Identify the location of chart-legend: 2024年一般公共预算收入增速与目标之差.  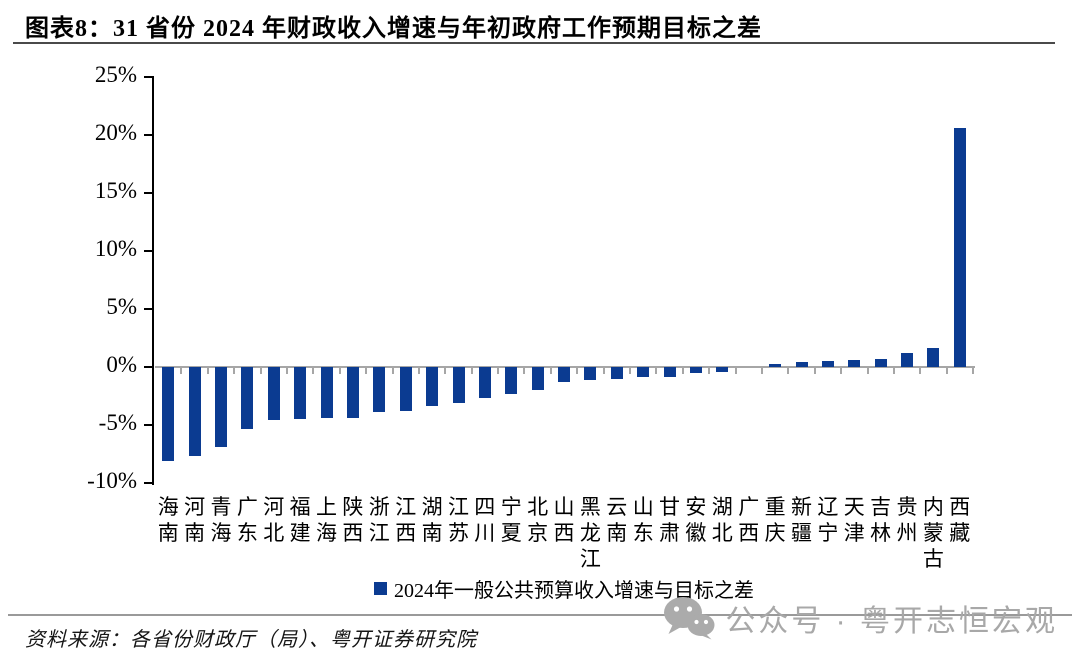
(564, 588).